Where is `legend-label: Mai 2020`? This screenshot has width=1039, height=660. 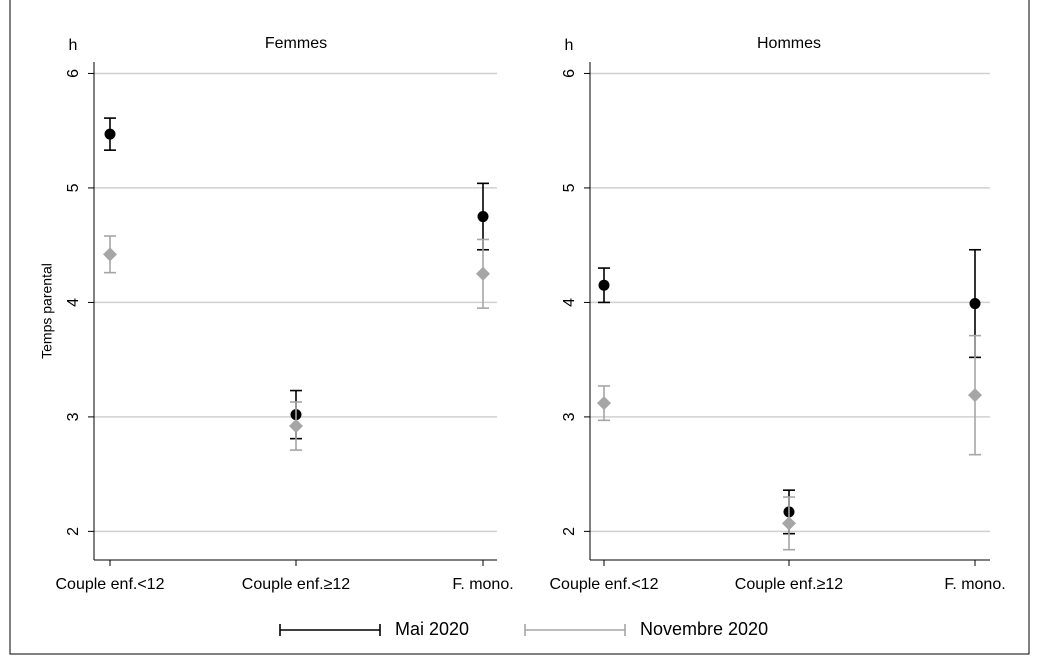 legend-label: Mai 2020 is located at coordinates (432, 629).